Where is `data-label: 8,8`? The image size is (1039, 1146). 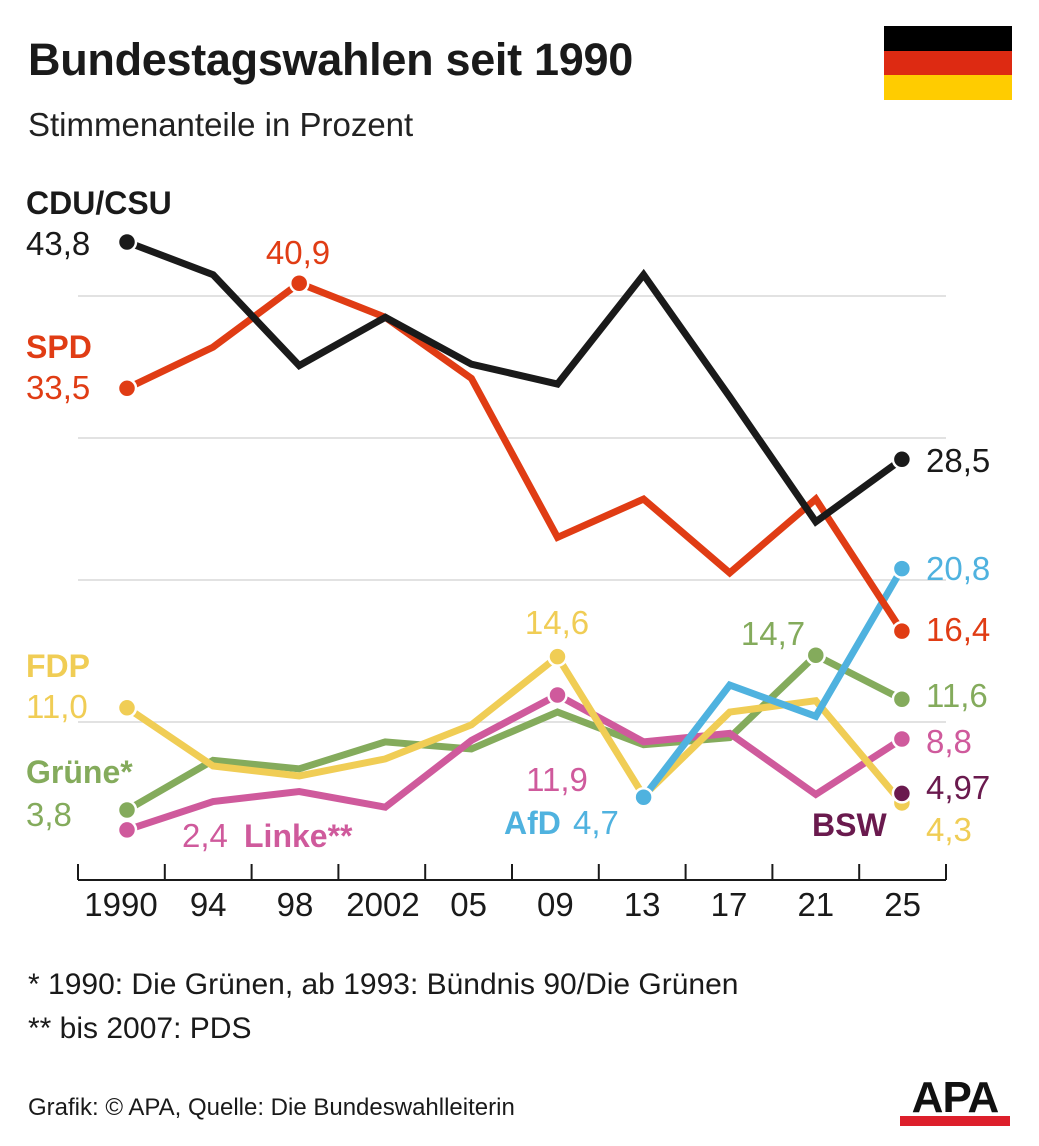
data-label: 8,8 is located at coordinates (949, 741).